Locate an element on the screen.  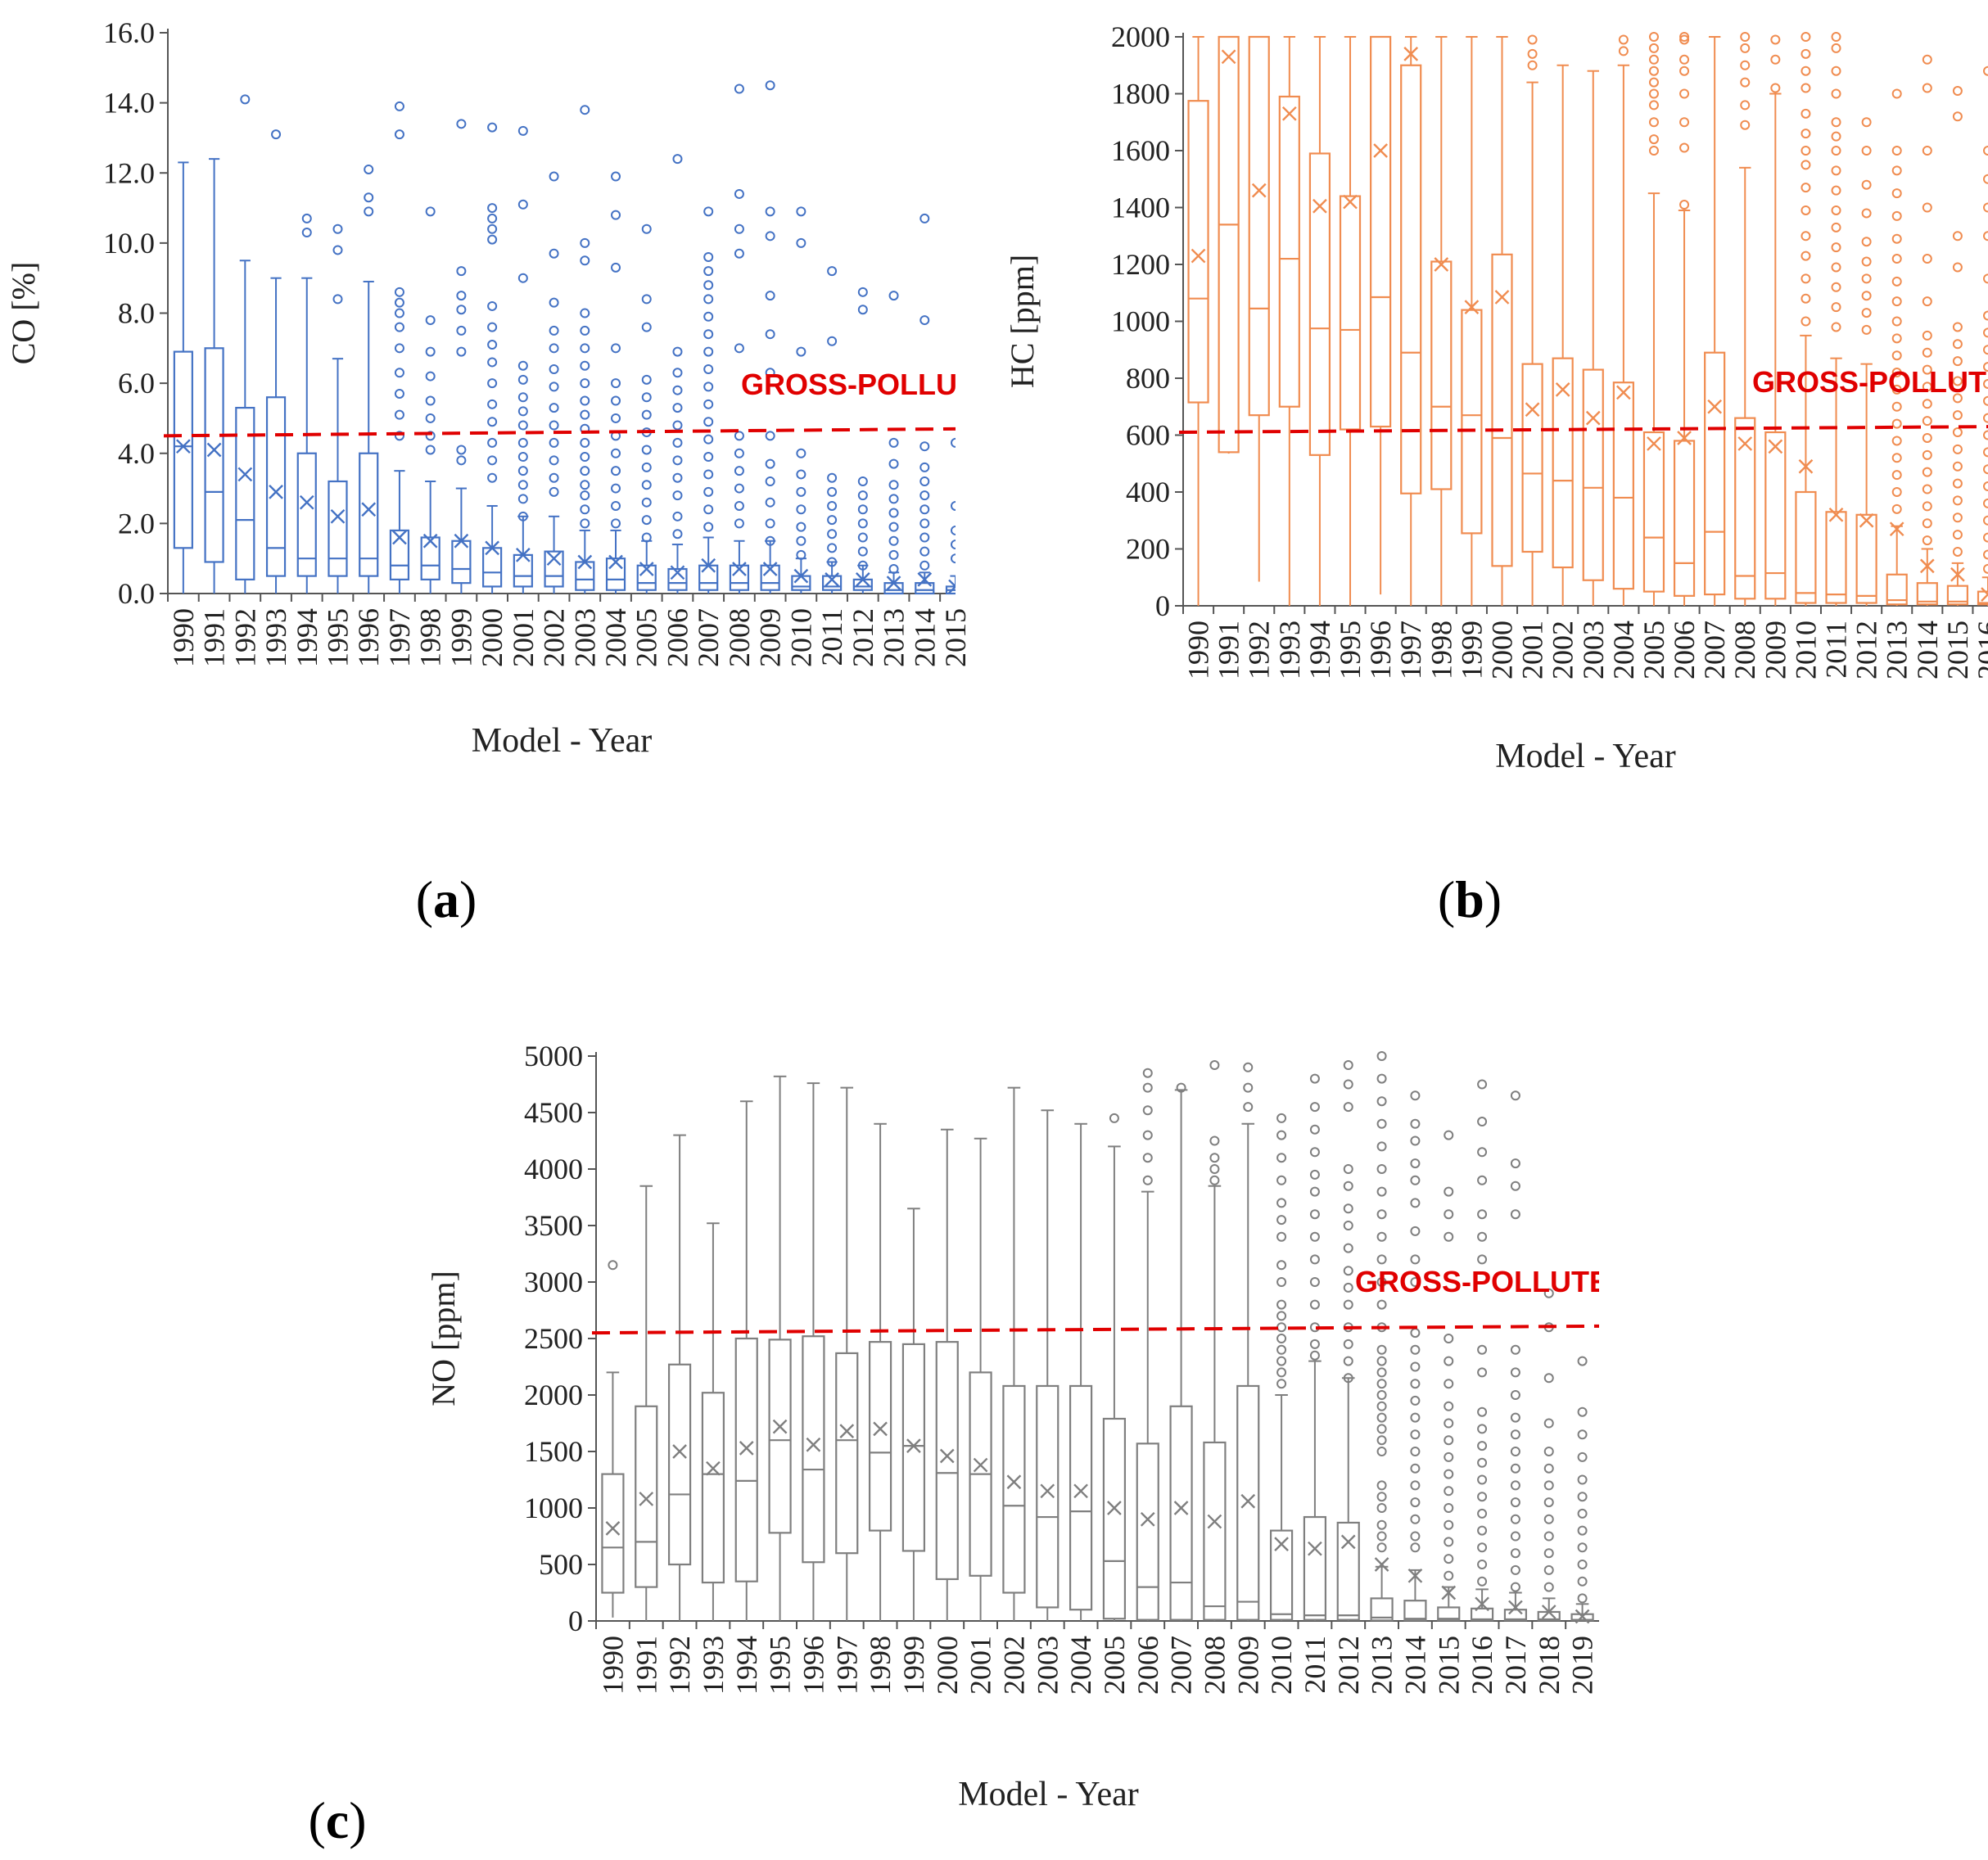
x-tick-label: 2011 is located at coordinates (1836, 650).